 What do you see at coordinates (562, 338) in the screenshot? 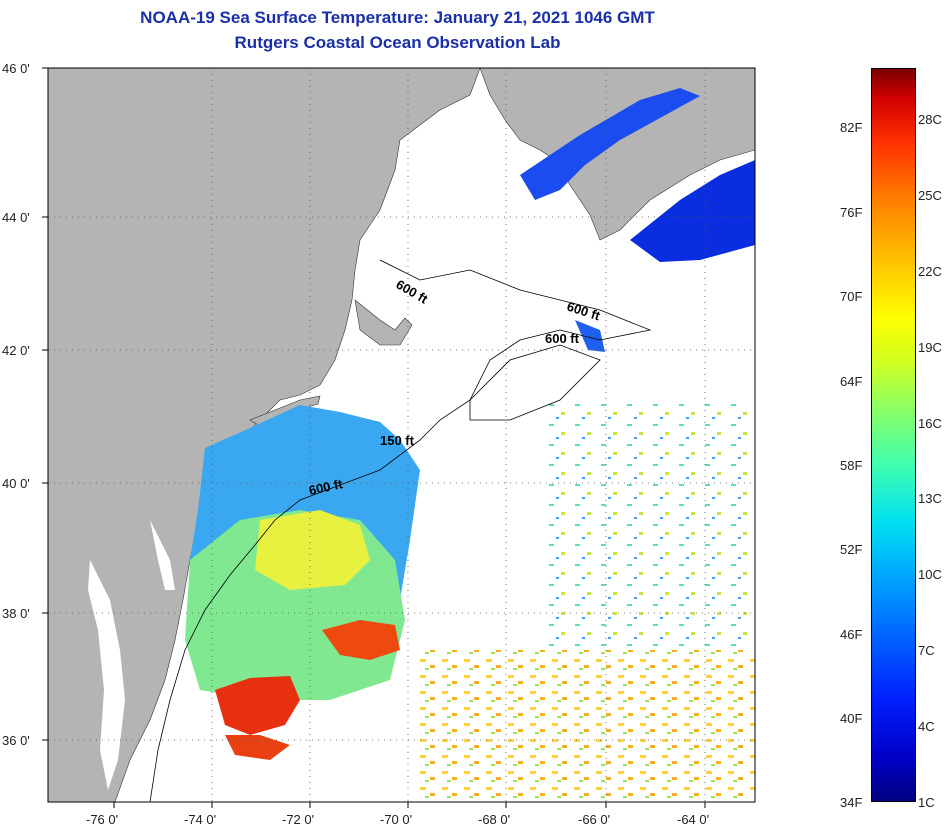
I see `contour-label-c: 600 ft` at bounding box center [562, 338].